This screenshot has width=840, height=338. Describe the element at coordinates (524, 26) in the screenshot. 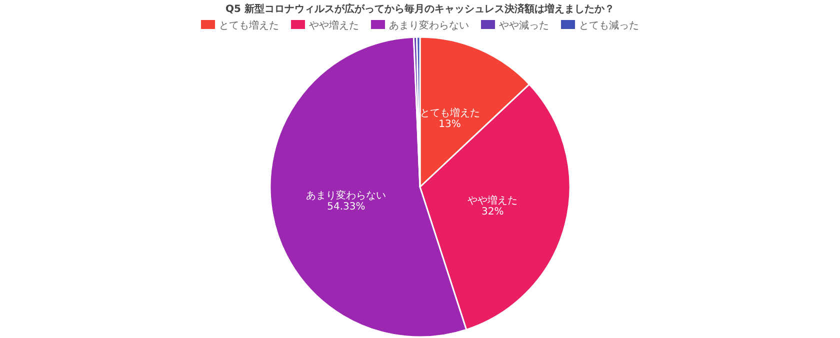

I see `legend-label: やや減った` at that location.